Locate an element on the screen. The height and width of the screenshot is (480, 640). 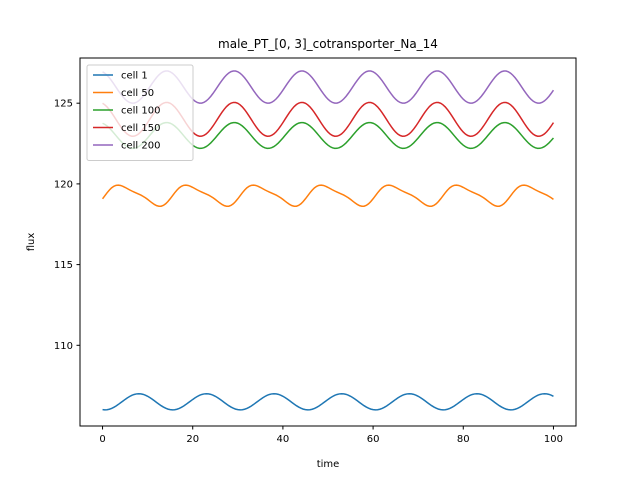
x-tick-label: 80 is located at coordinates (463, 439).